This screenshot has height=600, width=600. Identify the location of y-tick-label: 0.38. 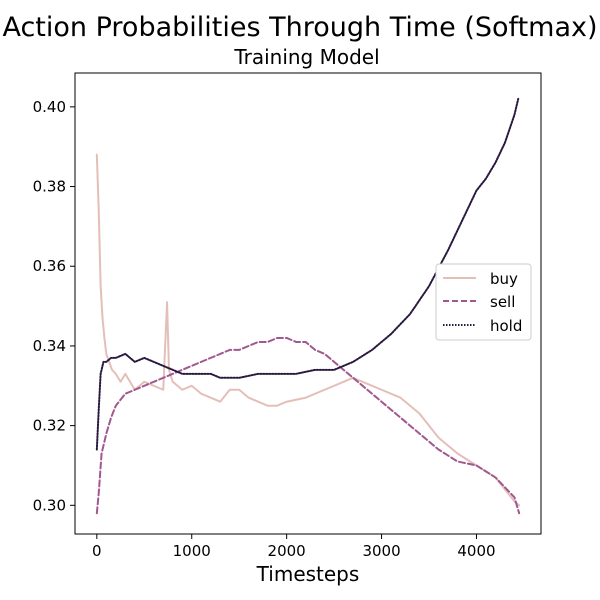
(49, 187).